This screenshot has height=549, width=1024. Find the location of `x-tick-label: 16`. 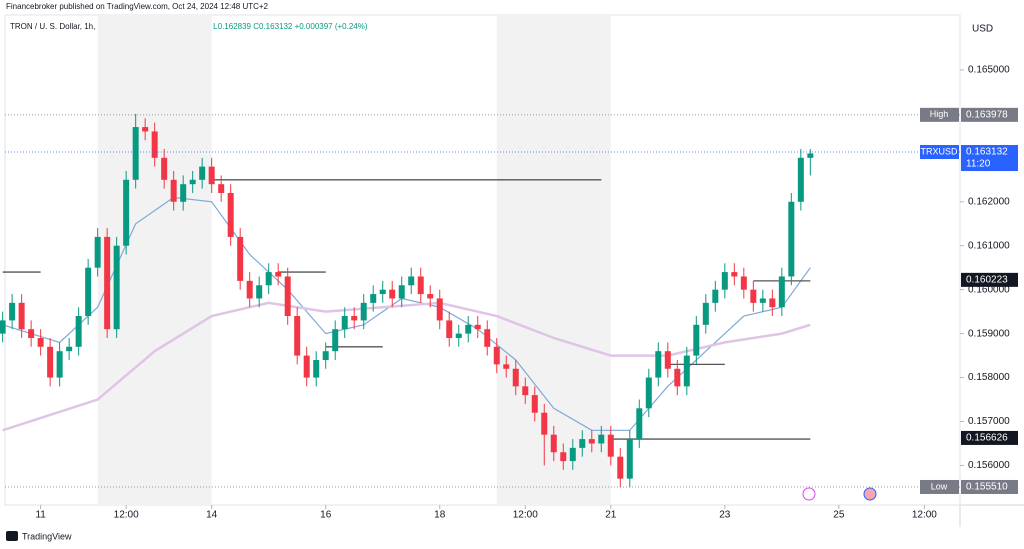

x-tick-label: 16 is located at coordinates (326, 515).